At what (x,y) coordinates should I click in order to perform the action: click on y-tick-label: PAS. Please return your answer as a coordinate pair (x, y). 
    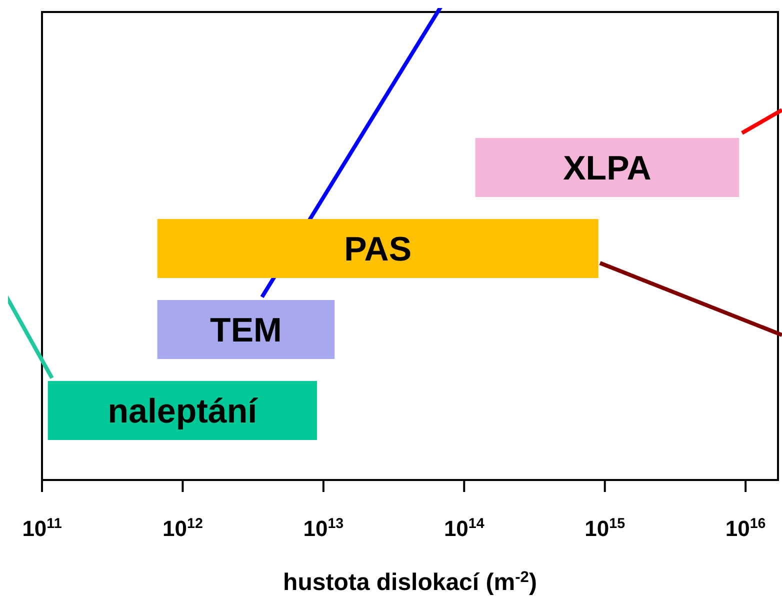
    Looking at the image, I should click on (378, 249).